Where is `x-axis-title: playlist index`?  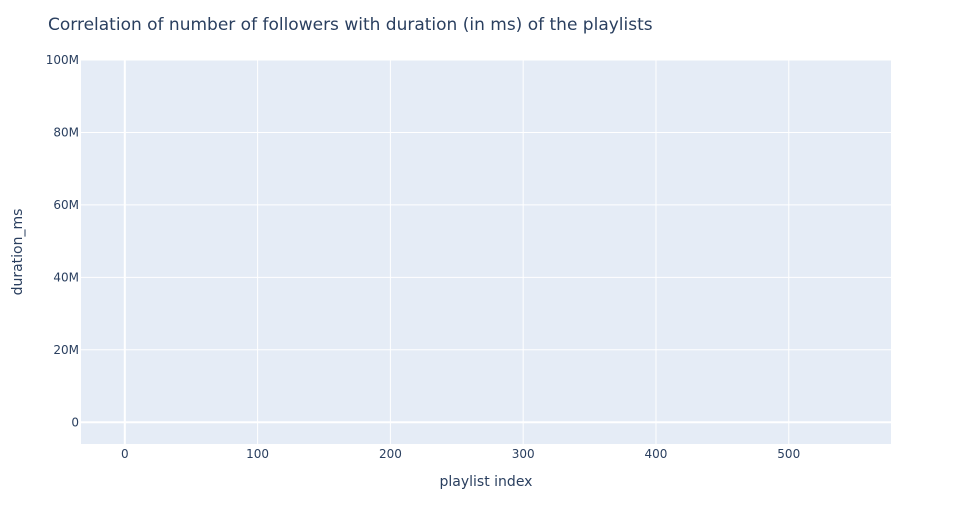
x-axis-title: playlist index is located at coordinates (486, 482).